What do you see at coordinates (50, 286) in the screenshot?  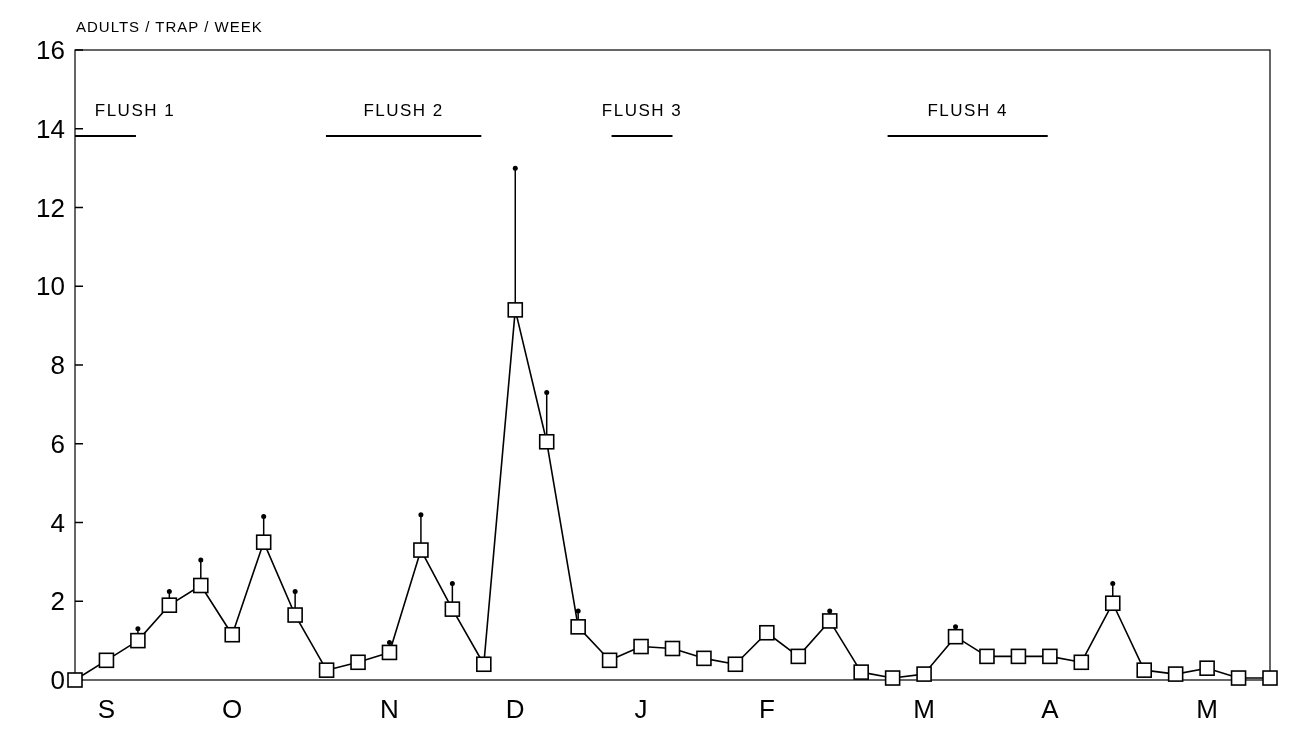 I see `y-tick-label: 10` at bounding box center [50, 286].